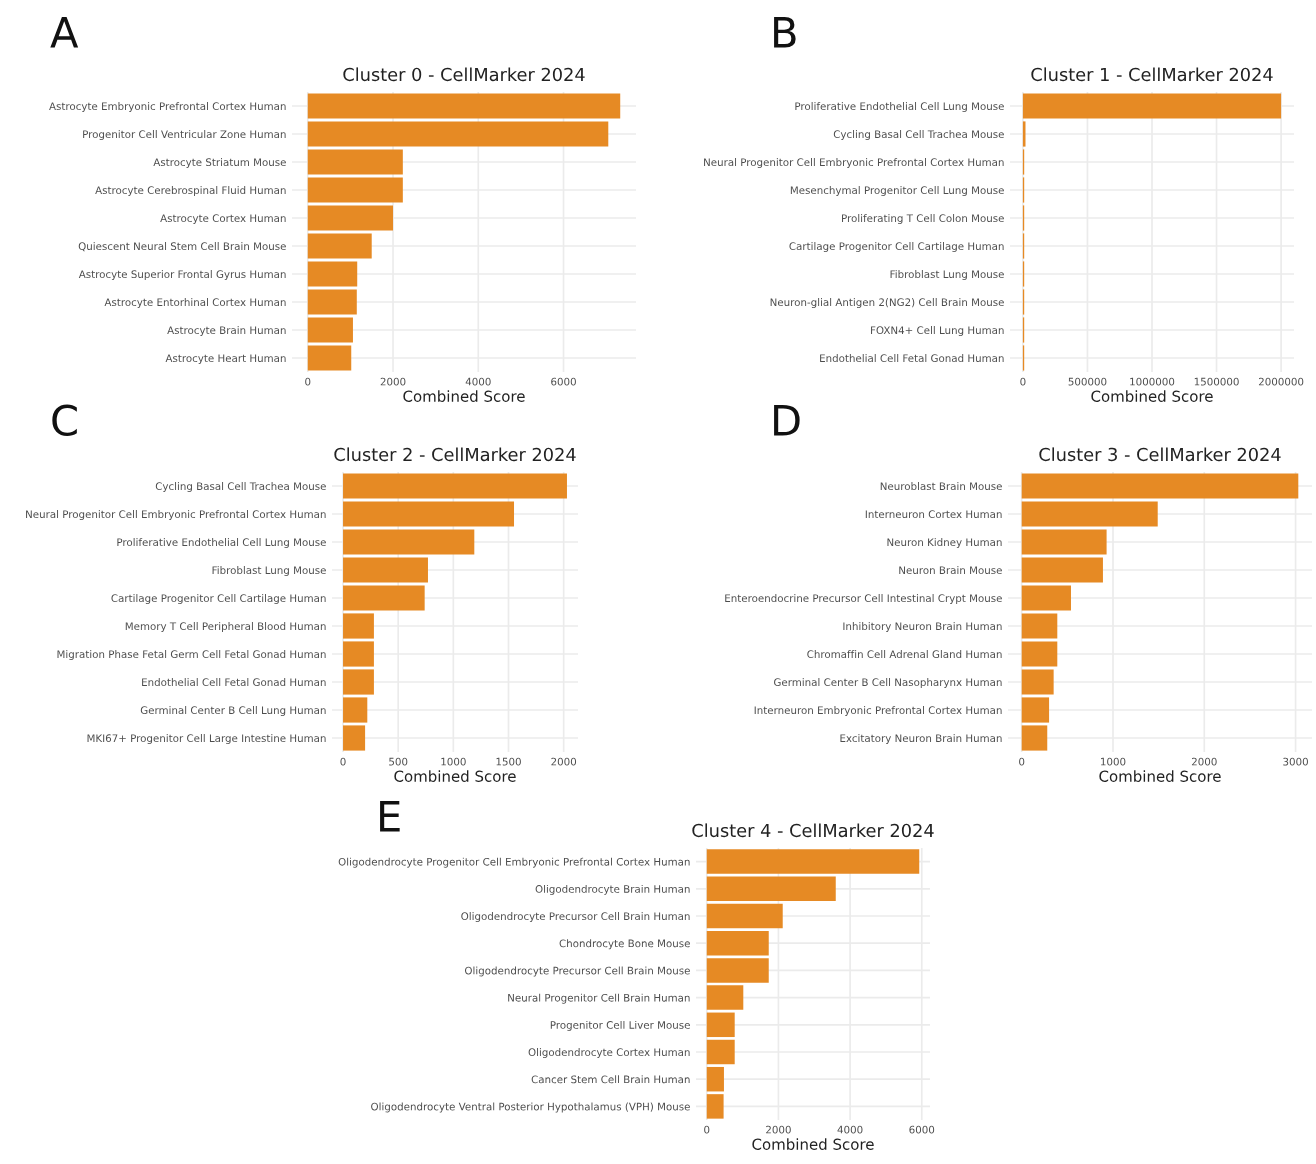  What do you see at coordinates (455, 454) in the screenshot?
I see `chart-title: Cluster 2 - CellMarker 2024` at bounding box center [455, 454].